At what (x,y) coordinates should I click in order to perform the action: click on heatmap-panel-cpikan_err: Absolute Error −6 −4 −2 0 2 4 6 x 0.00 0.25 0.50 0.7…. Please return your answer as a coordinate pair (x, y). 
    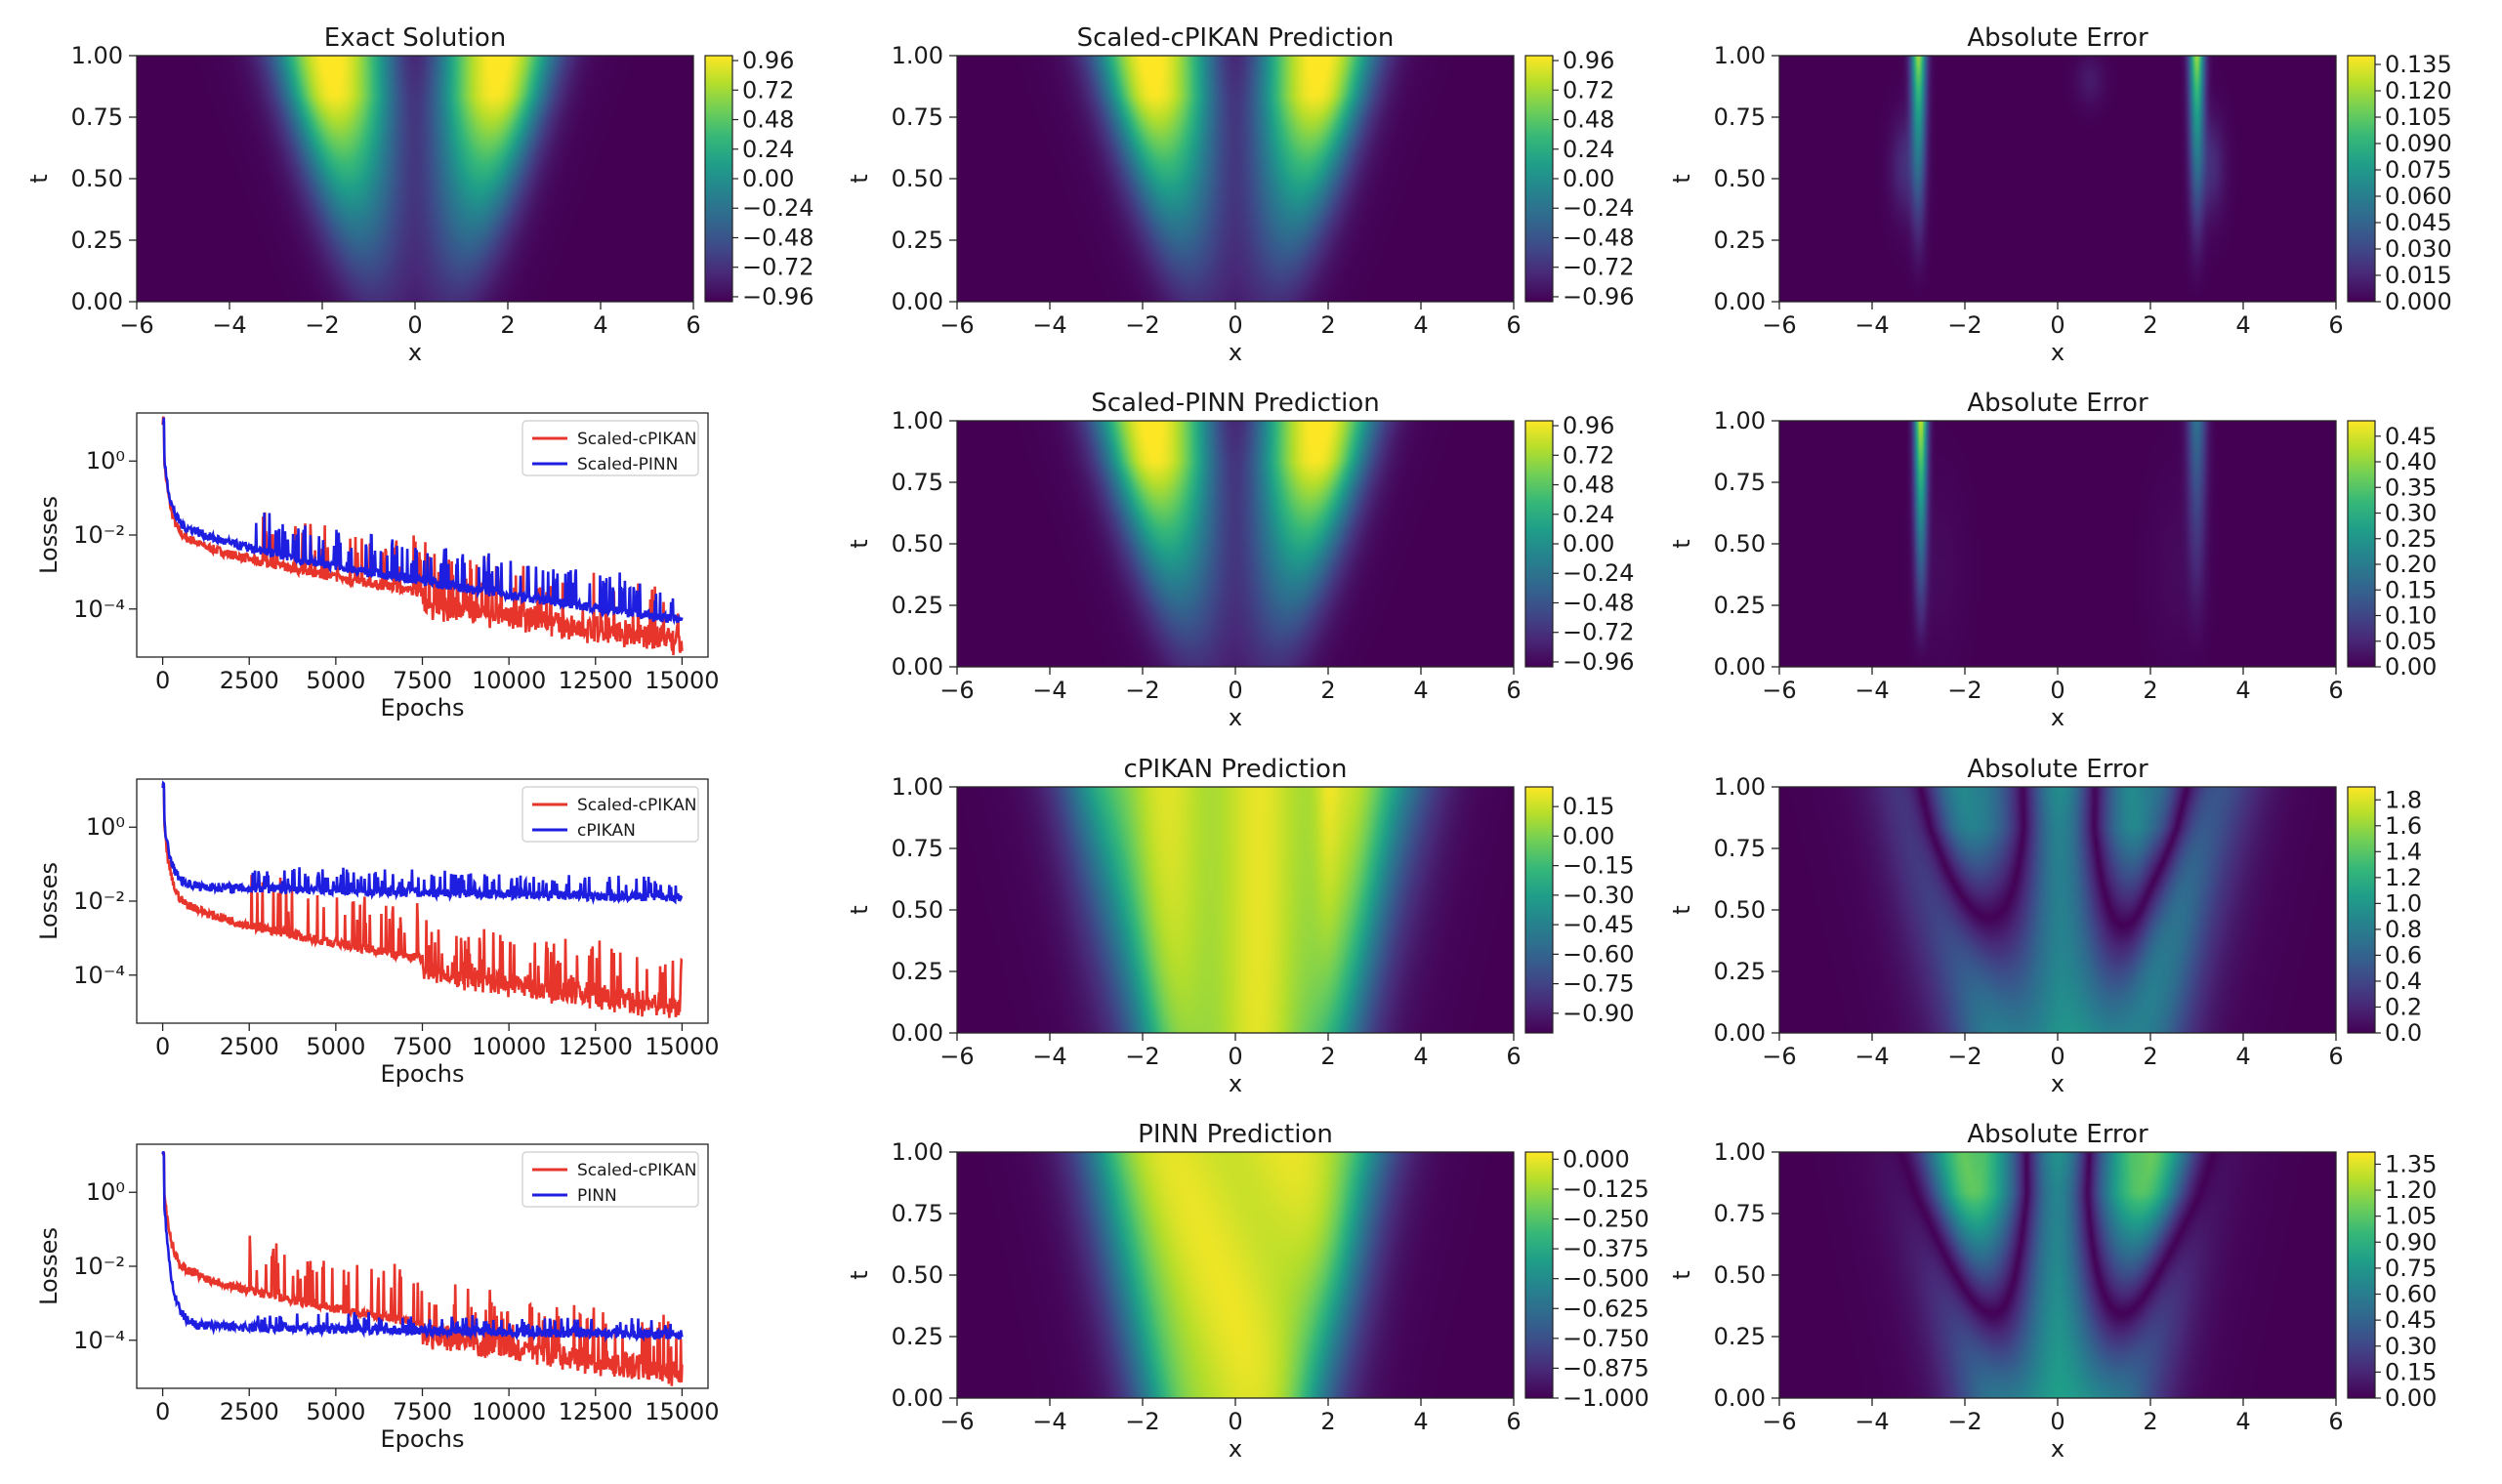
    Looking at the image, I should click on (2045, 926).